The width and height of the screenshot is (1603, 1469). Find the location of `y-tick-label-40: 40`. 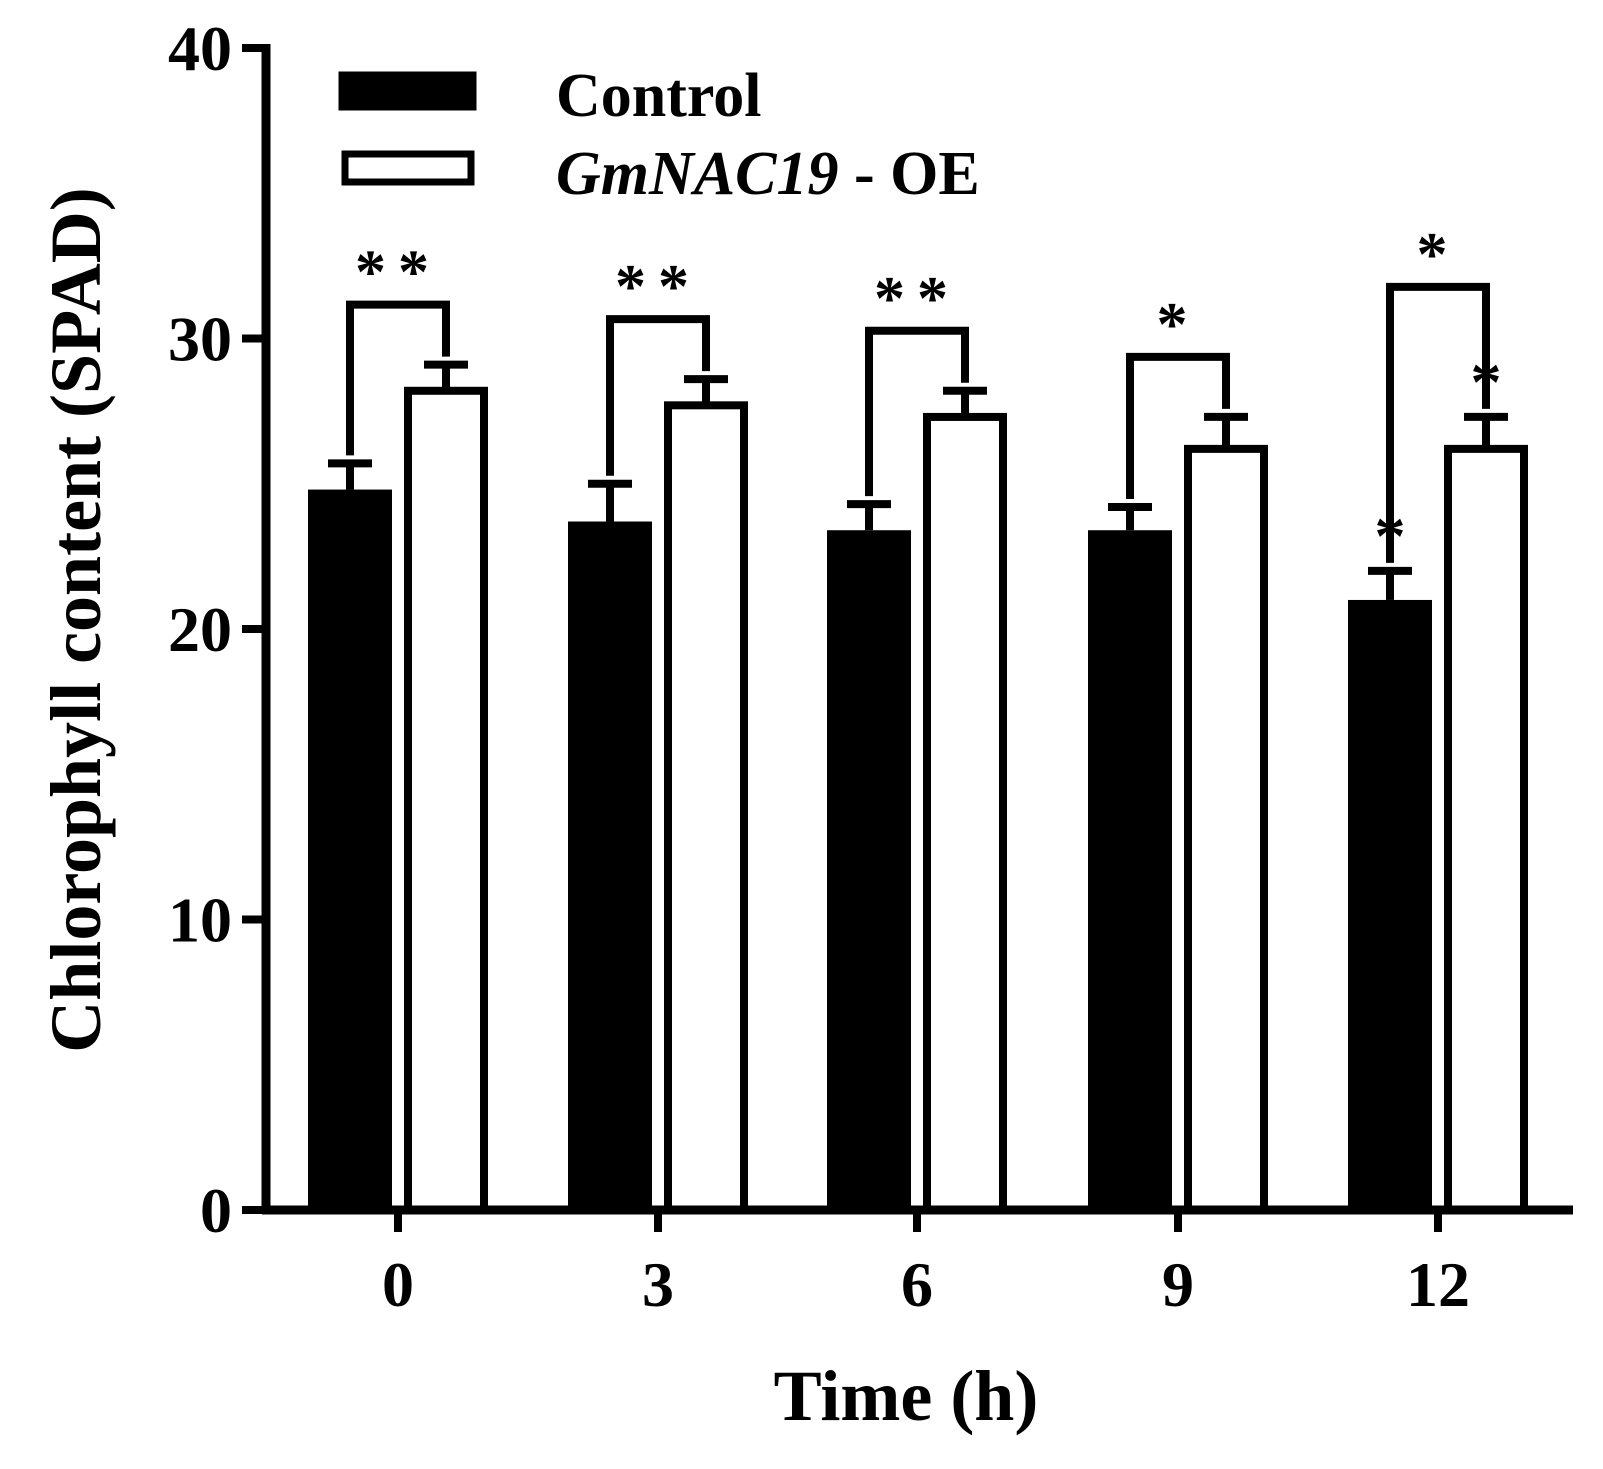

y-tick-label-40: 40 is located at coordinates (200, 48).